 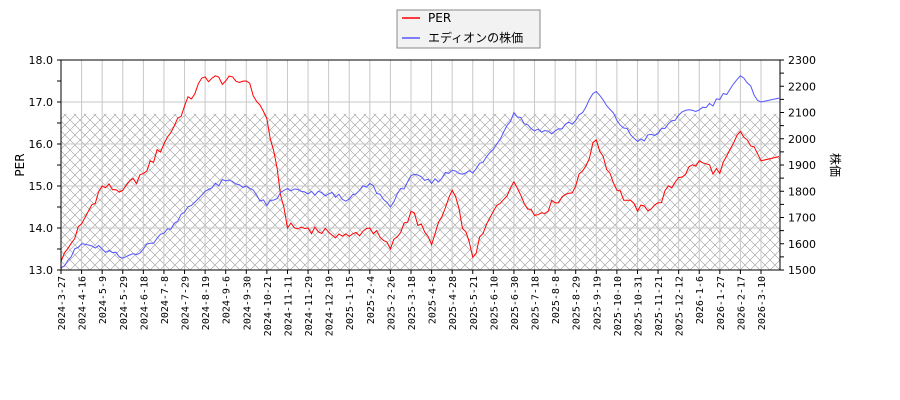 I want to click on x-tick-label: 2024-12-19, so click(x=330, y=306).